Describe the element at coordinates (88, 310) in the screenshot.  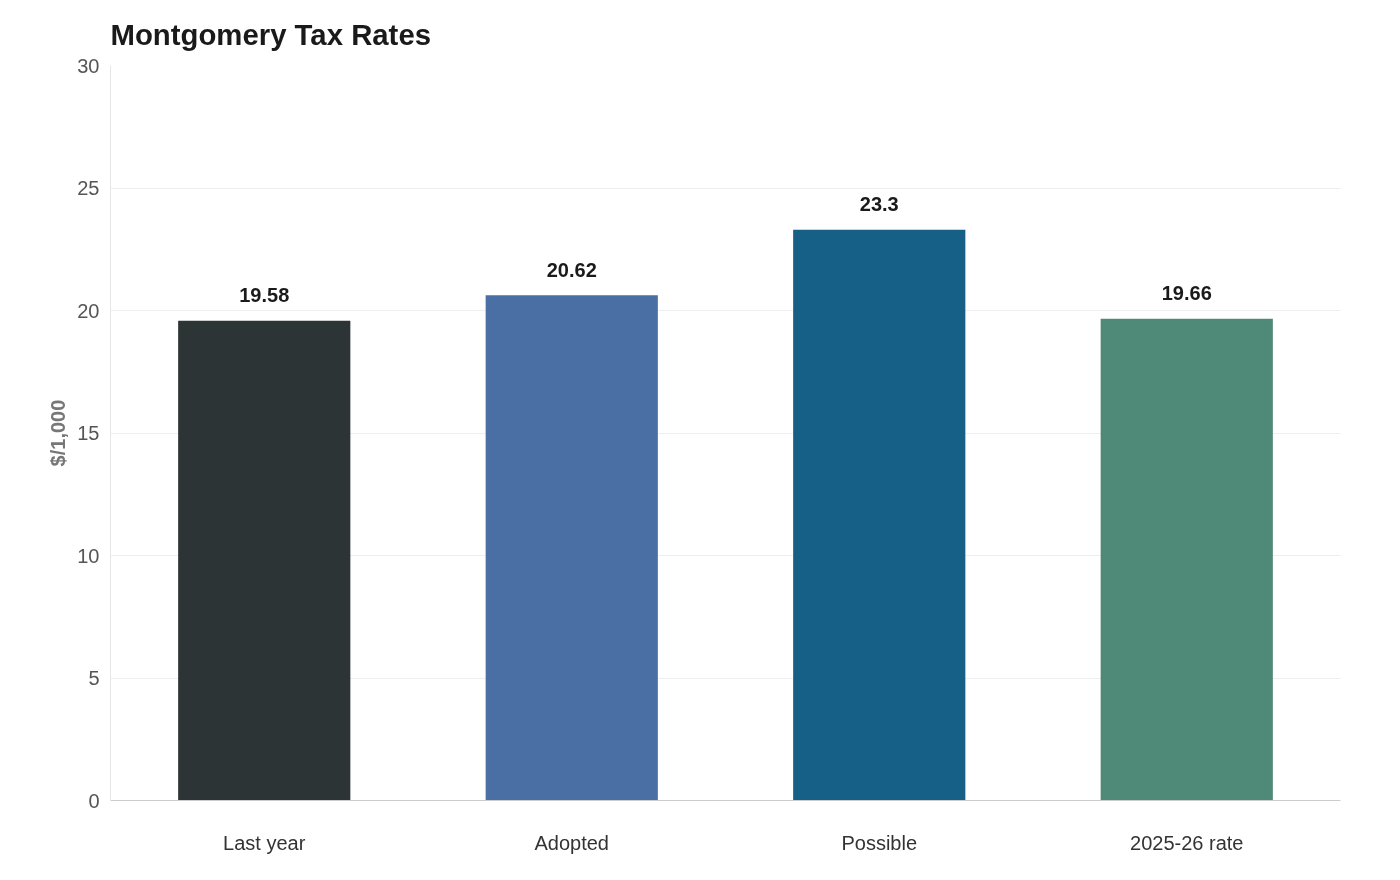
I see `y-tick-label: 20` at that location.